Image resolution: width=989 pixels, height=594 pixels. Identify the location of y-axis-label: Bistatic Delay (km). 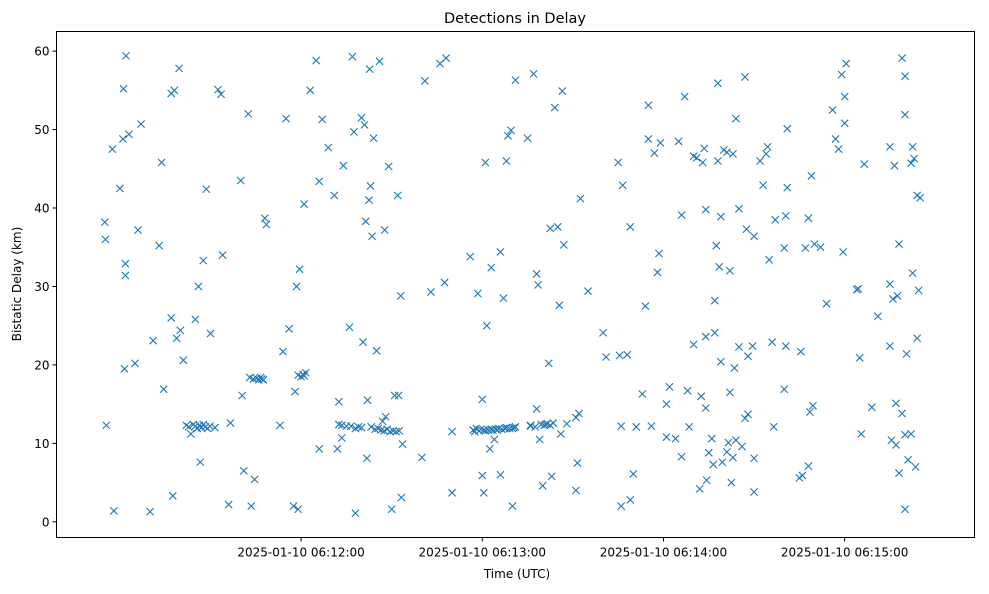
(17, 284).